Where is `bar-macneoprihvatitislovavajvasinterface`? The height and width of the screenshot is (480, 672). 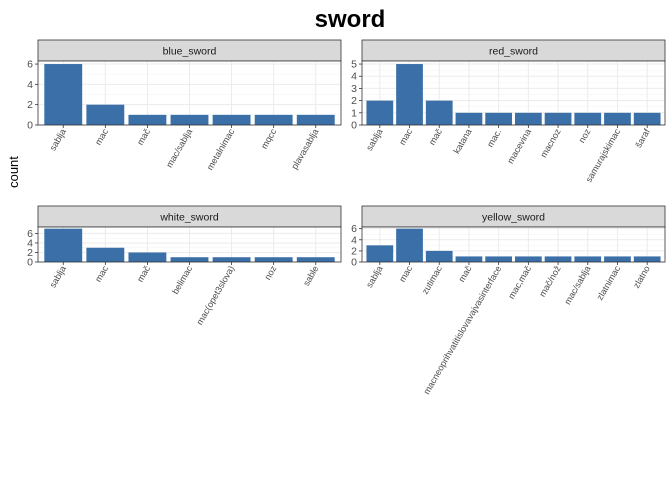 bar-macneoprihvatitislovavajvasinterface is located at coordinates (499, 259).